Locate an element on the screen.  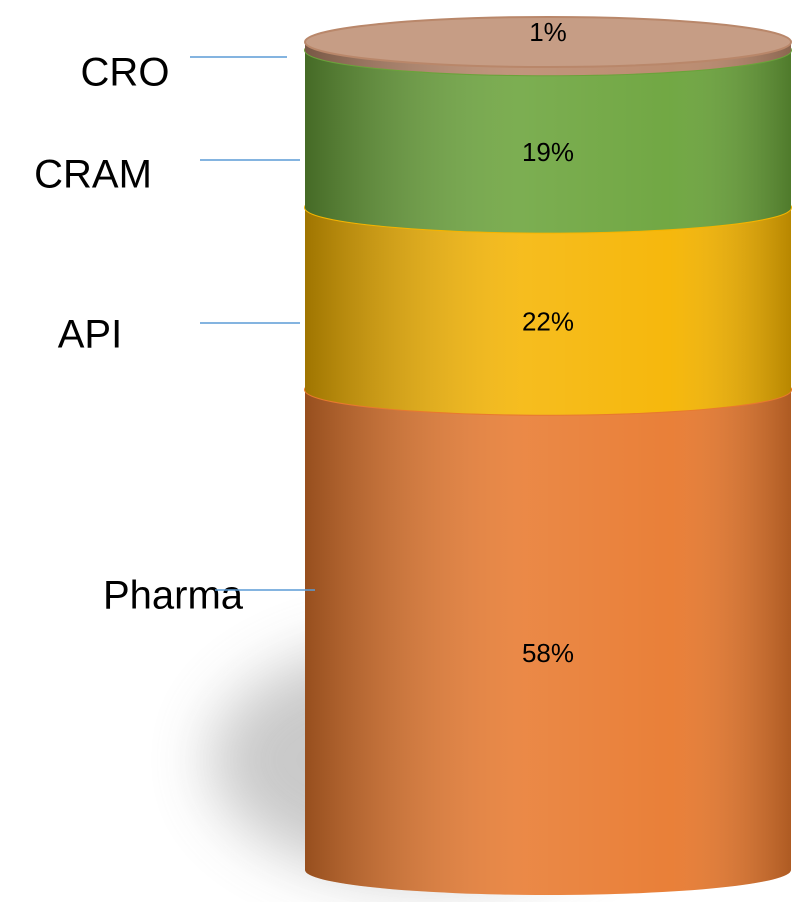
category-label: Pharma is located at coordinates (173, 596).